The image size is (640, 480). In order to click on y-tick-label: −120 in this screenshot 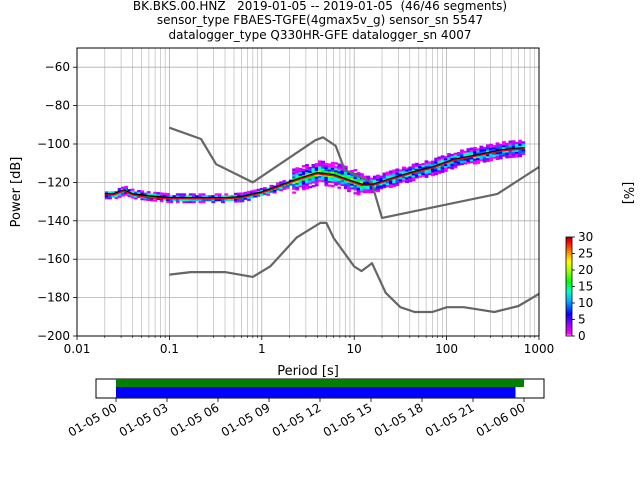, I will do `click(53, 182)`.